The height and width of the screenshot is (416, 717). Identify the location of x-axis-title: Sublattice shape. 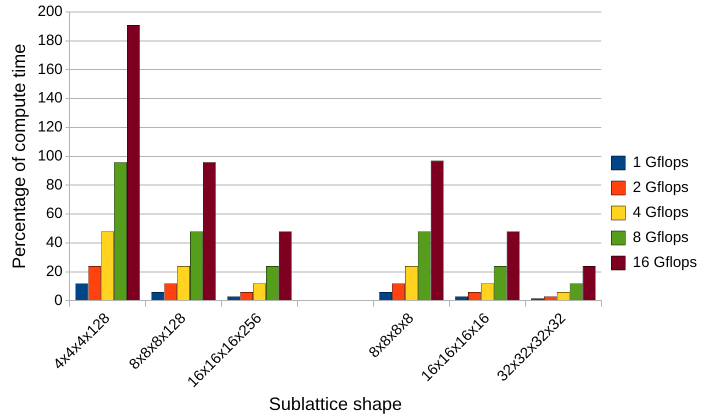
(335, 404).